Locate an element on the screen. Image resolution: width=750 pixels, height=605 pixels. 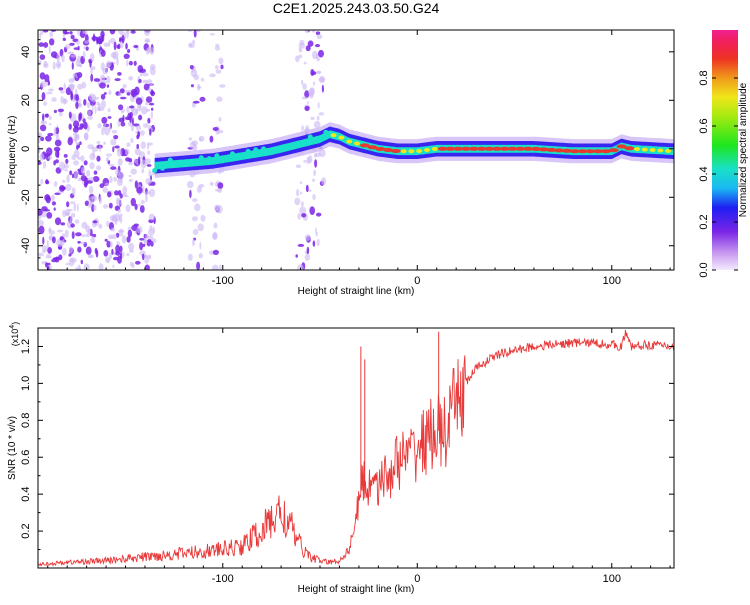
figure-title: C2E1.2025.243.03.50.G24 is located at coordinates (356, 8).